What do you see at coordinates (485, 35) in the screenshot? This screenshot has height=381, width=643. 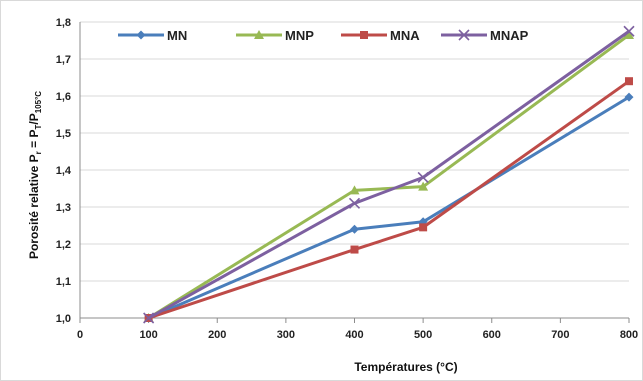 I see `legend-item-mnap: MNAP` at bounding box center [485, 35].